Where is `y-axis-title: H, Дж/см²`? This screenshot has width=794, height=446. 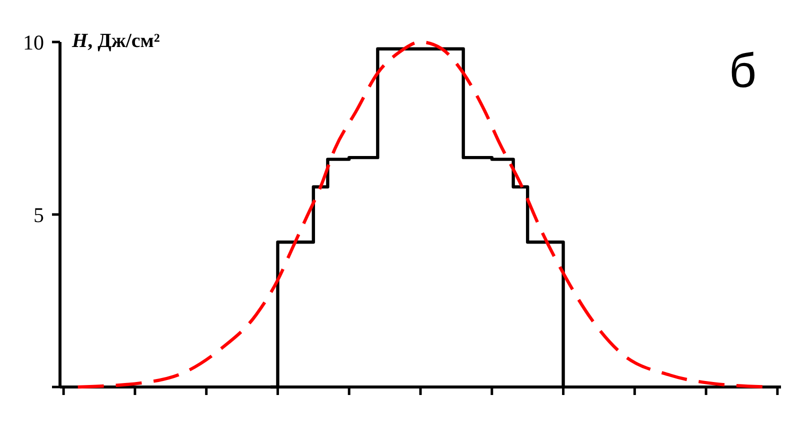 y-axis-title: H, Дж/см² is located at coordinates (115, 41).